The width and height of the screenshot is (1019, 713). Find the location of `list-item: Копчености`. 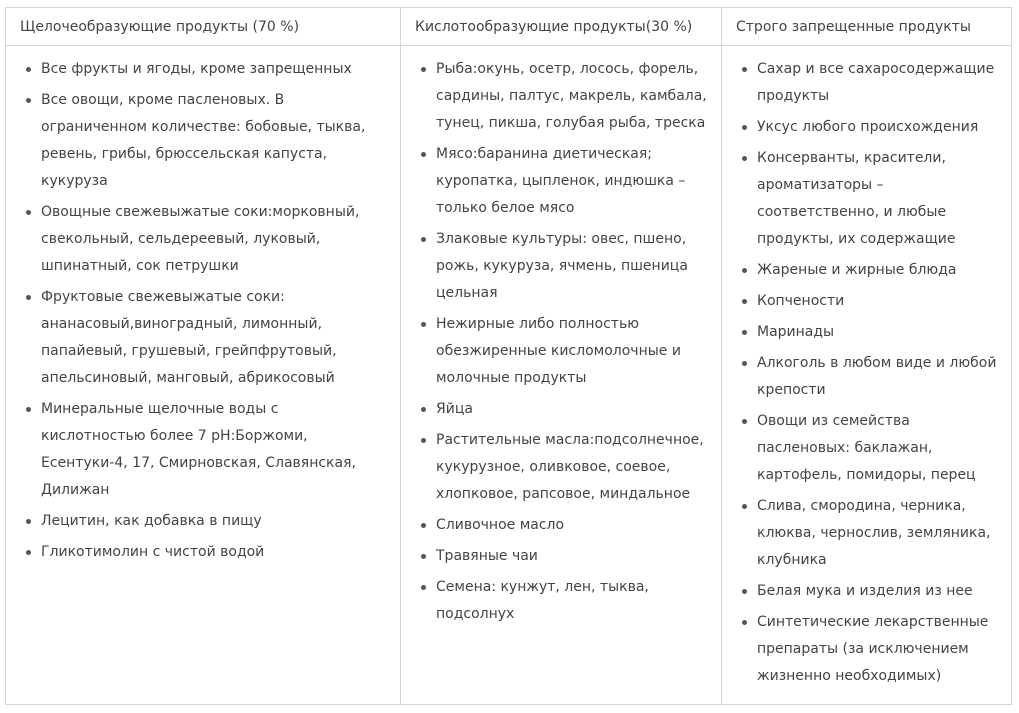

list-item: Копчености is located at coordinates (869, 301).